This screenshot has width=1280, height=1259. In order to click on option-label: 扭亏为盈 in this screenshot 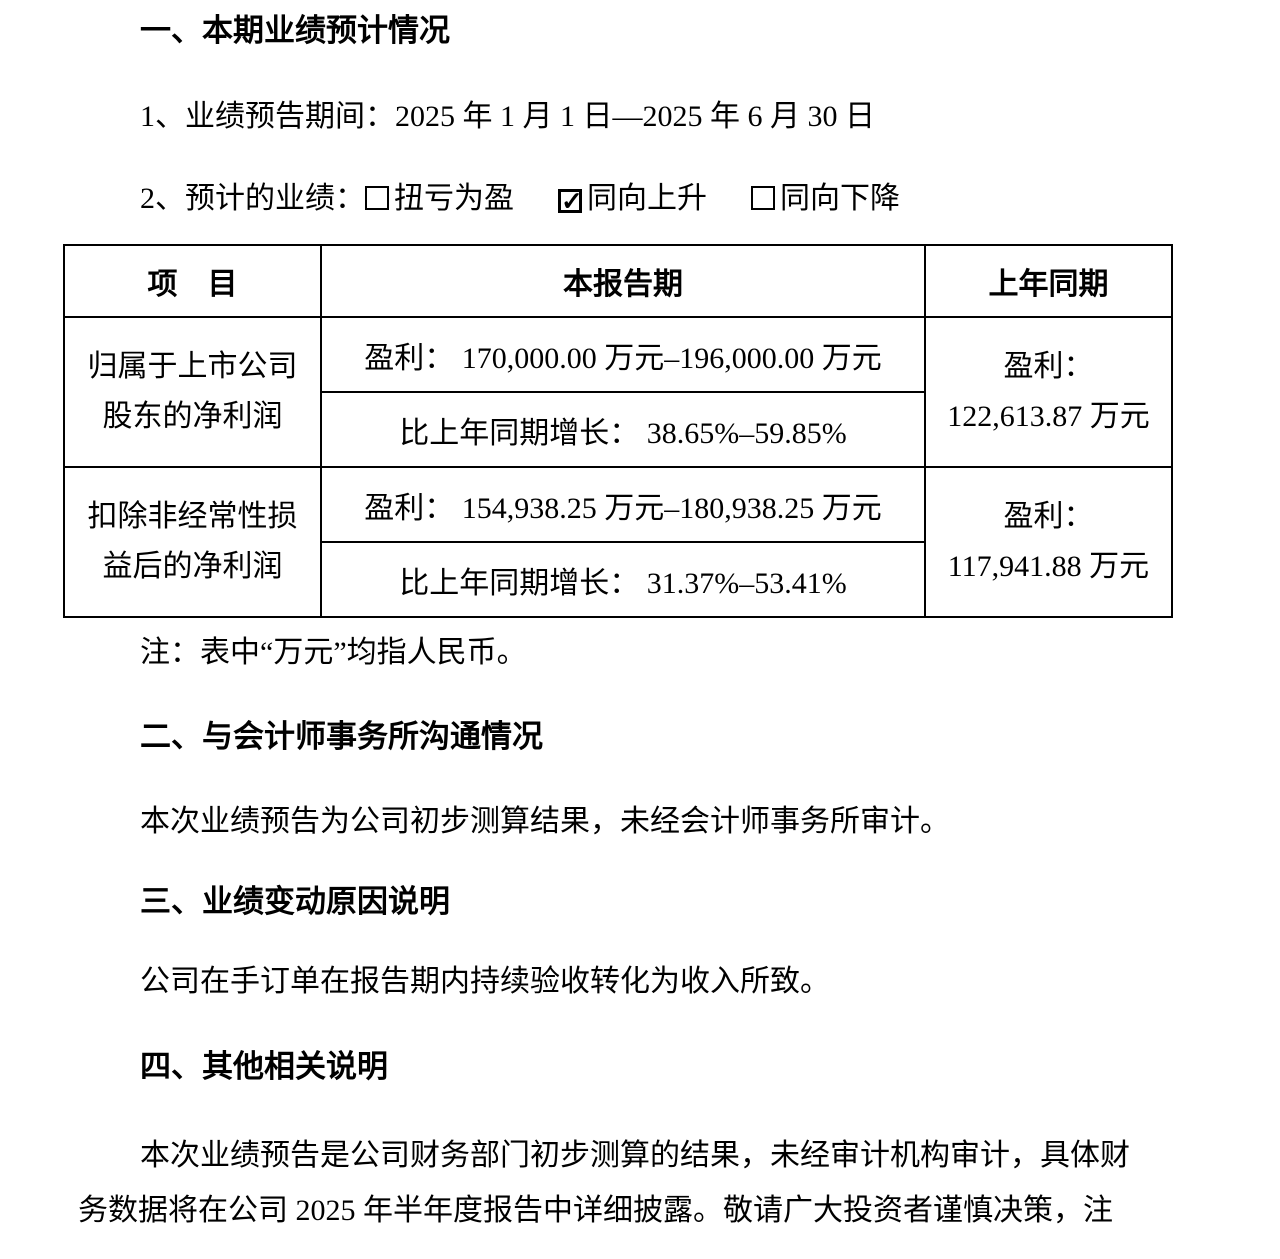, I will do `click(454, 198)`.